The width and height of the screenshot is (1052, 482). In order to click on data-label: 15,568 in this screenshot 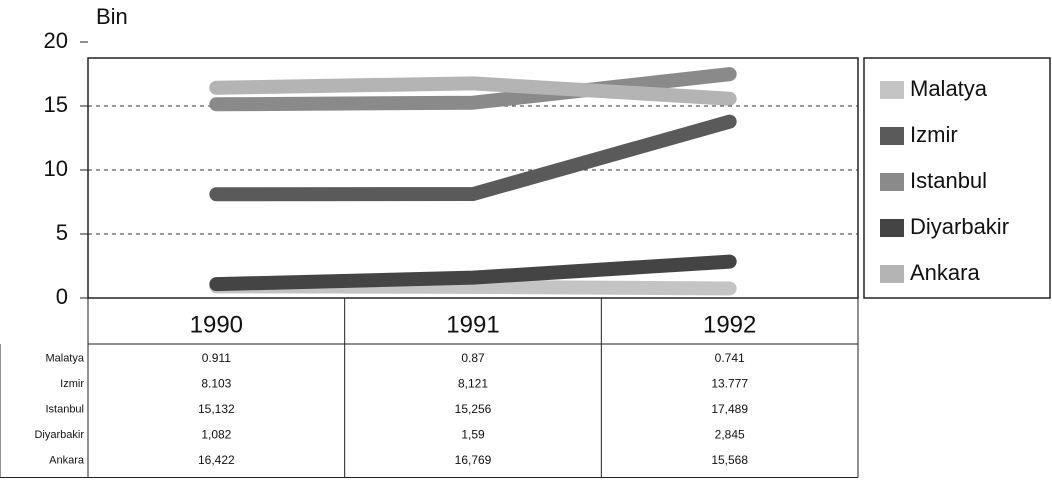, I will do `click(729, 460)`.